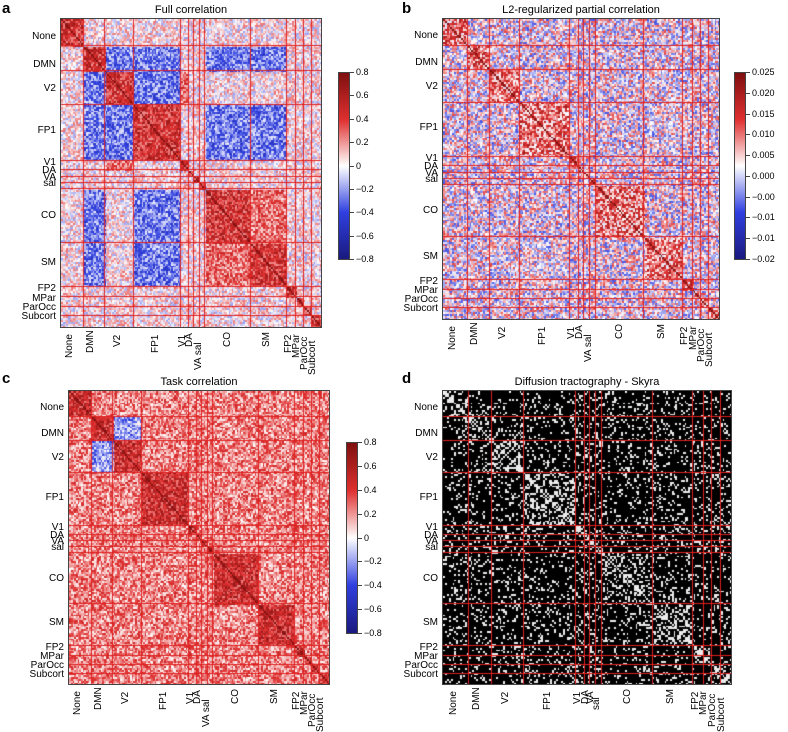 This screenshot has width=788, height=732. Describe the element at coordinates (763, 175) in the screenshot. I see `colorbar-tick-label: 0.000` at that location.